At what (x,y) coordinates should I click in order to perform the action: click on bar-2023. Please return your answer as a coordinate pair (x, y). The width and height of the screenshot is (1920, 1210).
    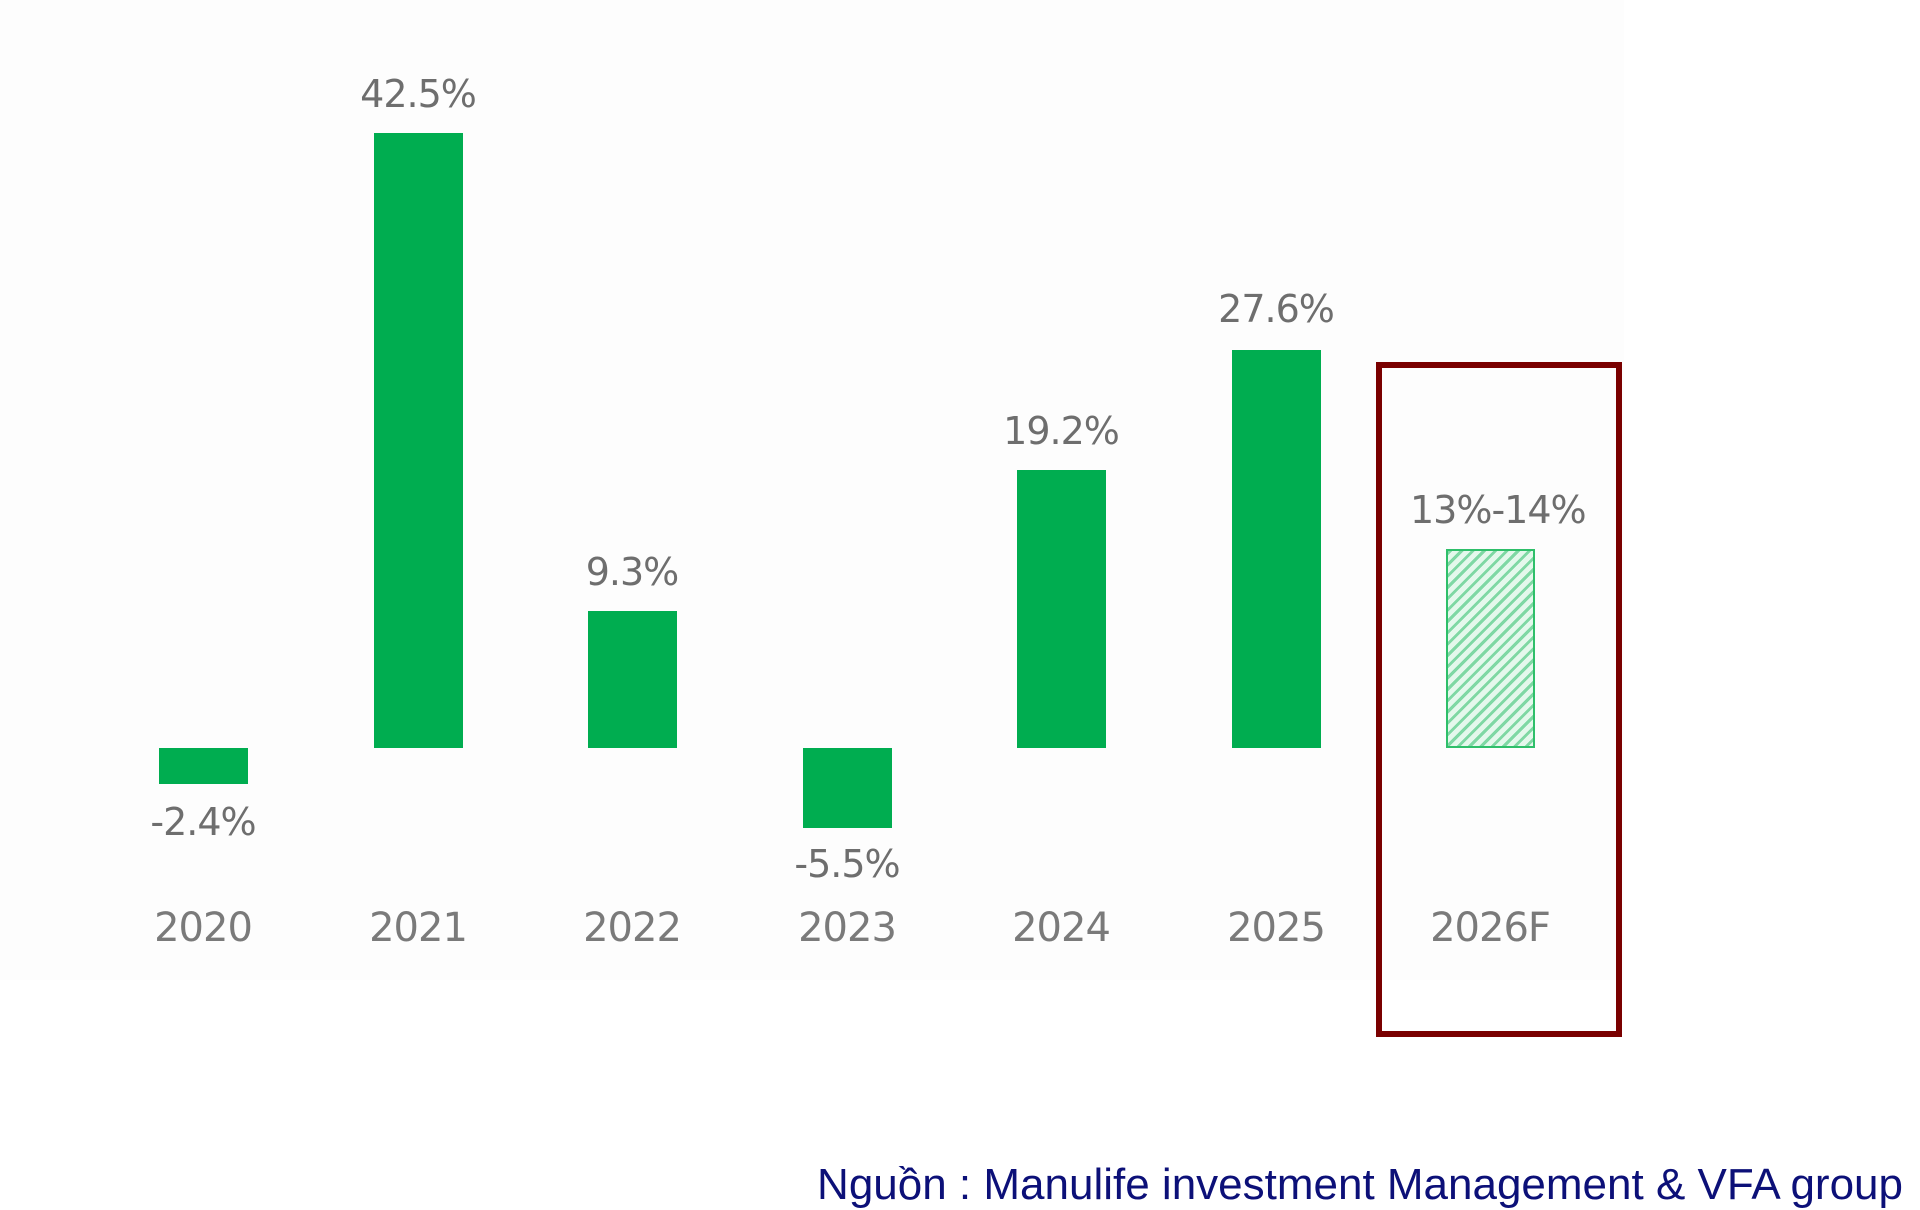
    Looking at the image, I should click on (847, 788).